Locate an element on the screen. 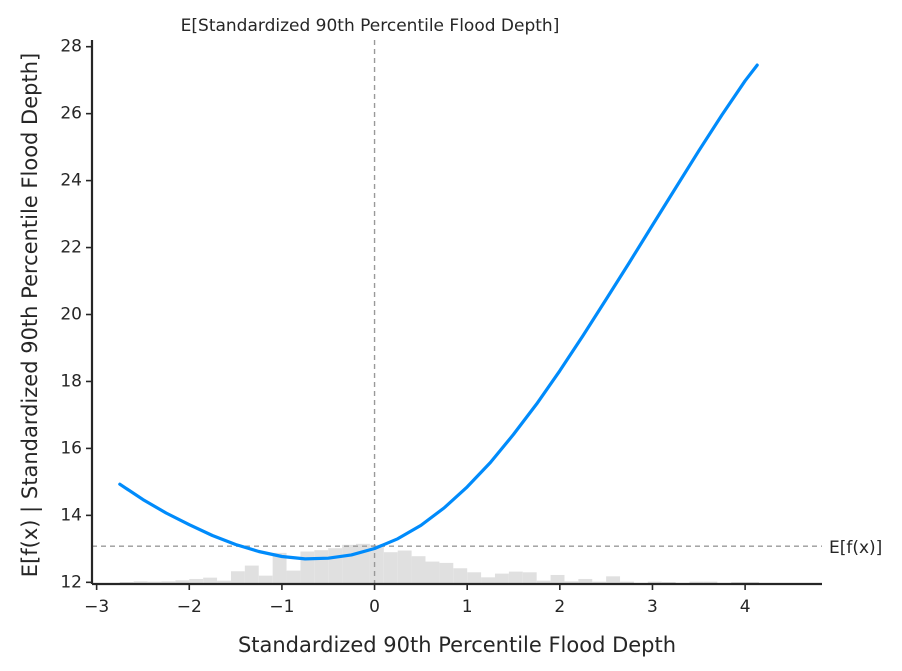 This screenshot has width=902, height=671. y-tick-label: 24 is located at coordinates (71, 181).